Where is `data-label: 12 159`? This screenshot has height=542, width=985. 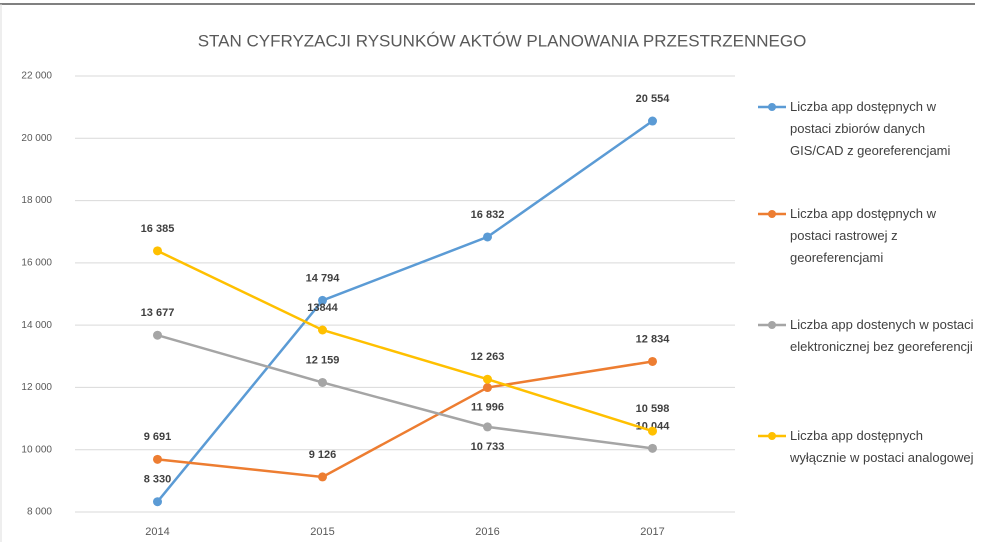 data-label: 12 159 is located at coordinates (323, 360).